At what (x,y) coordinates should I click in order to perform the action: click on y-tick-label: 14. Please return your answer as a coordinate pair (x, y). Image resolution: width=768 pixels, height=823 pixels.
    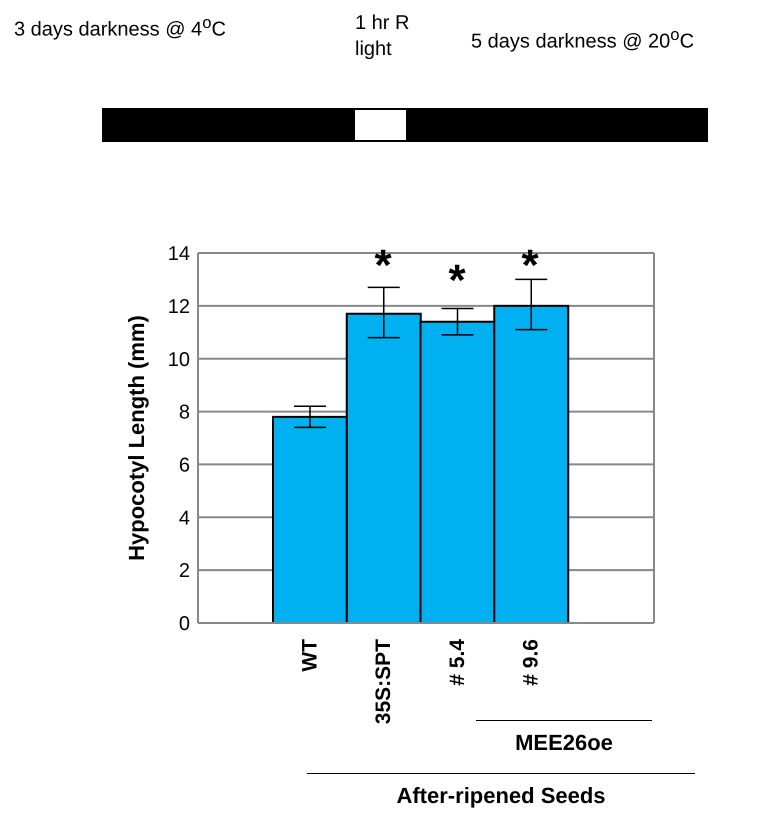
    Looking at the image, I should click on (179, 254).